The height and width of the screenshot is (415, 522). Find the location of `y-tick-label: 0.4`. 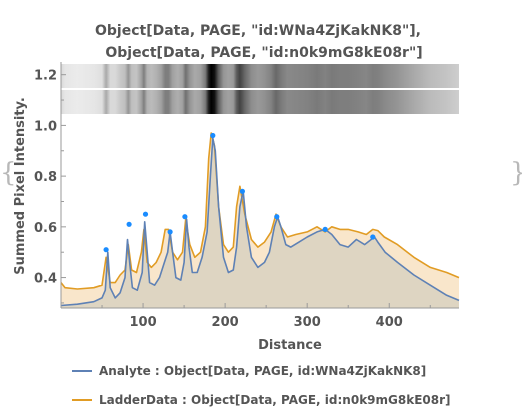

y-tick-label: 0.4 is located at coordinates (45, 279).